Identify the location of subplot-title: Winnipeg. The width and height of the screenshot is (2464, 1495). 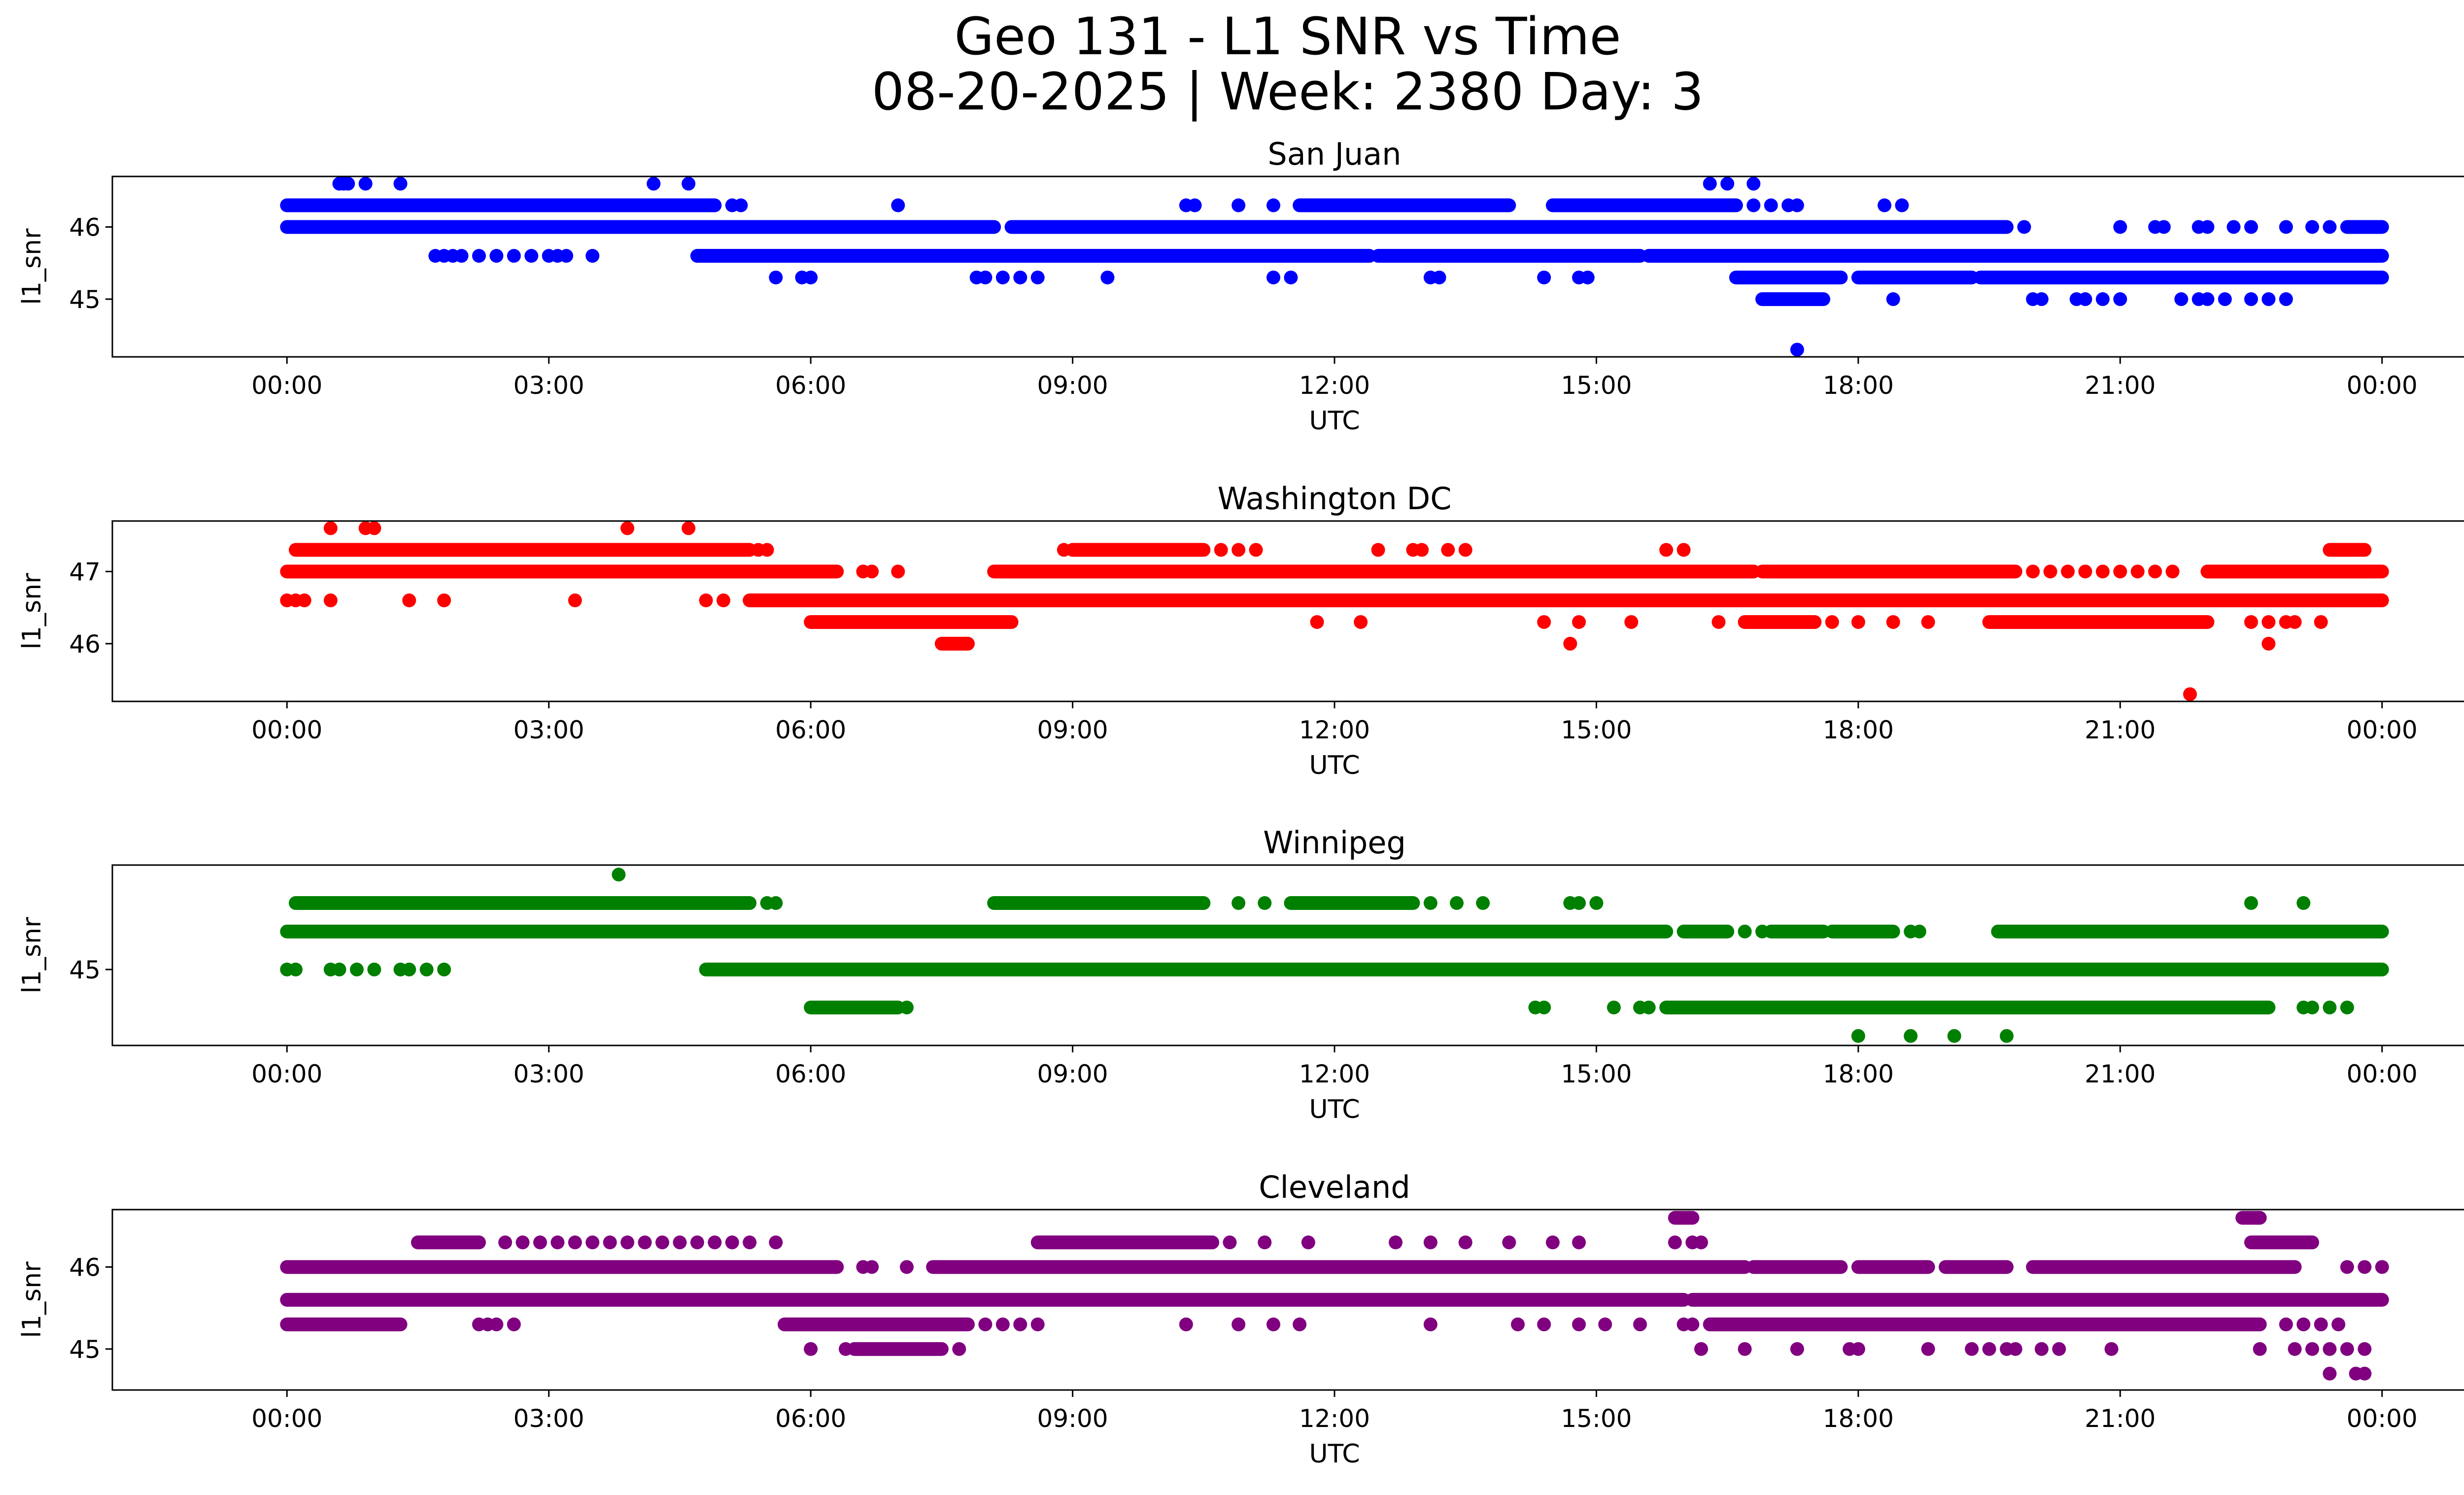
(1334, 843).